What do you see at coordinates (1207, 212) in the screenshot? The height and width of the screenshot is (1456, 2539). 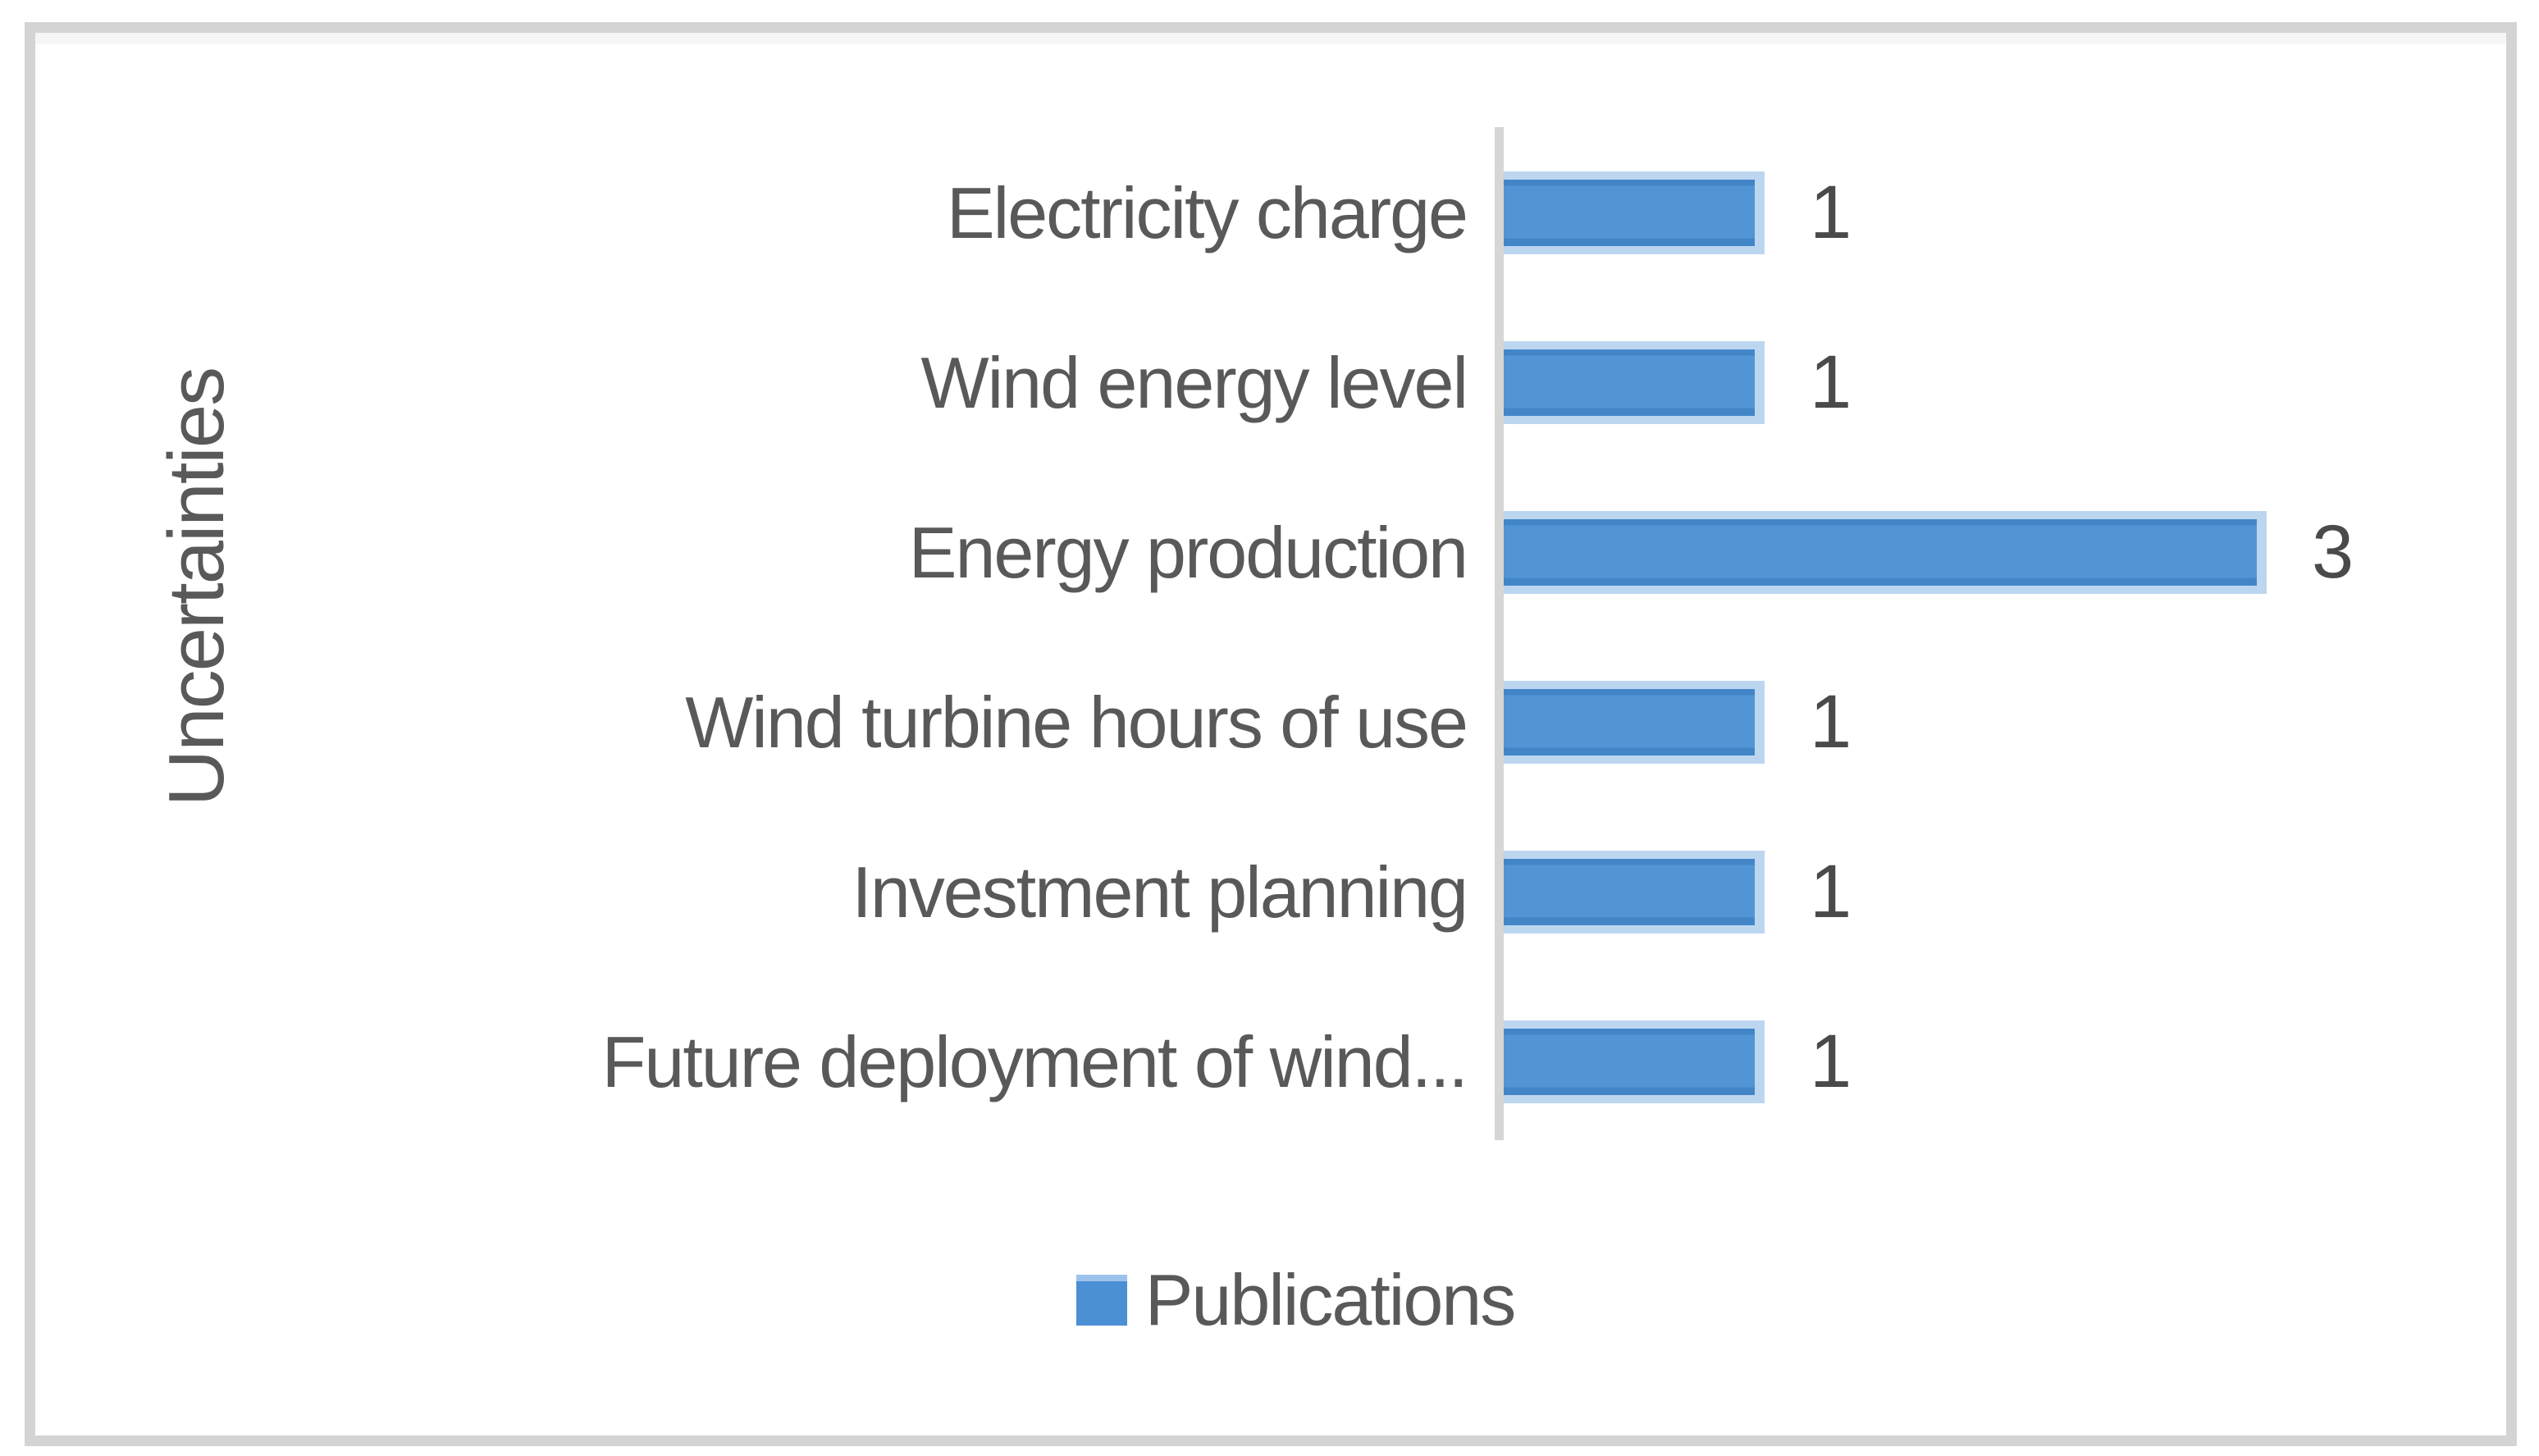 I see `category-label: Electricity charge` at bounding box center [1207, 212].